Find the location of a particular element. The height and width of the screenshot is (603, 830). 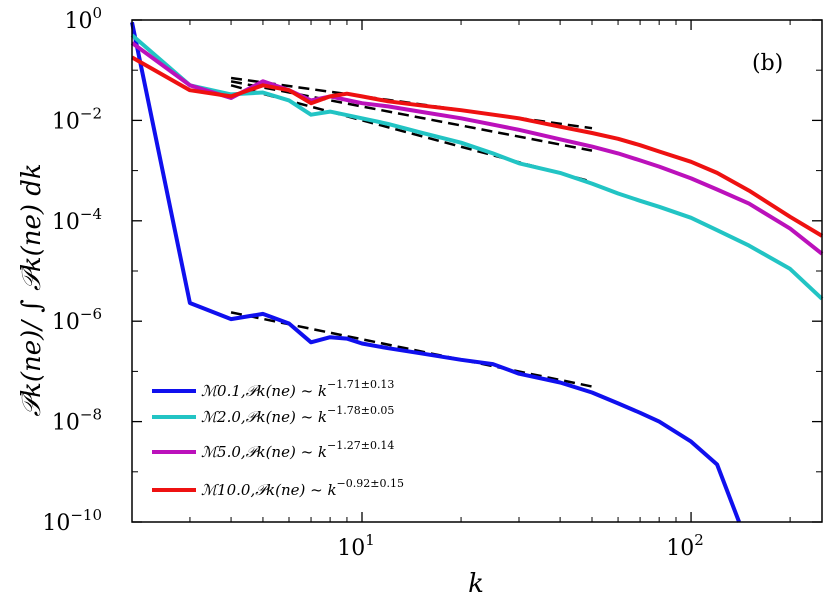

legend-label-3: ℳ10.0,𝒫k(ne) ~ k−0.92±0.15 is located at coordinates (302, 488).